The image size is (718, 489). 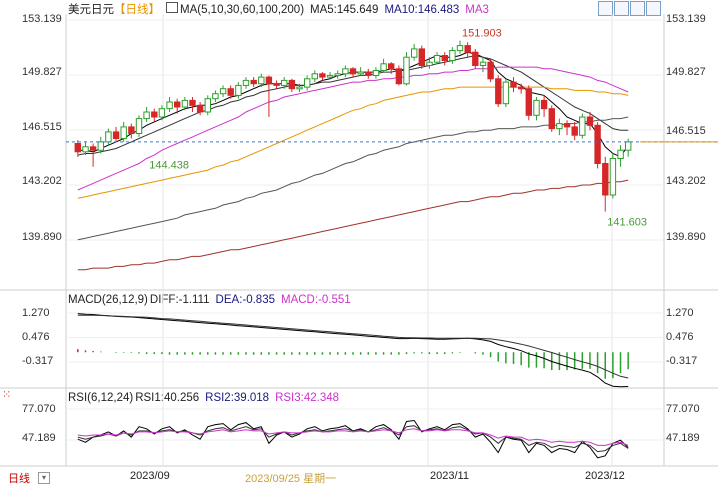 I want to click on macd-tick-right-2: -0.317, so click(x=682, y=361).